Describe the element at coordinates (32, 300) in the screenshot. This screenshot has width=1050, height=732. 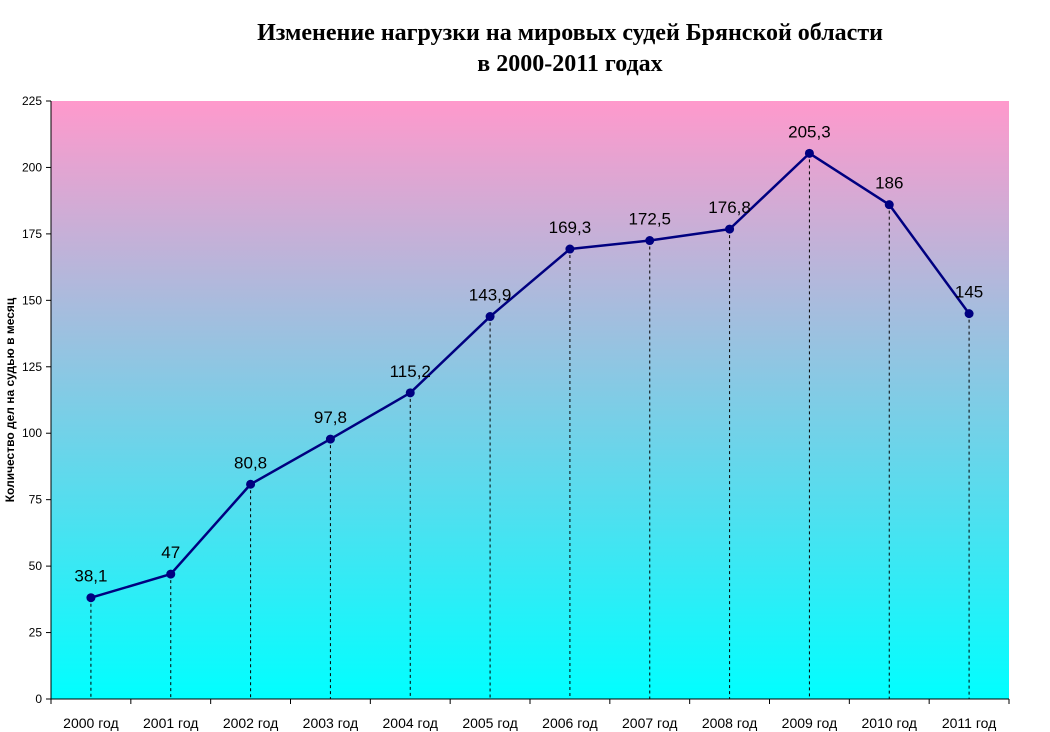
I see `y-tick-label: 150` at that location.